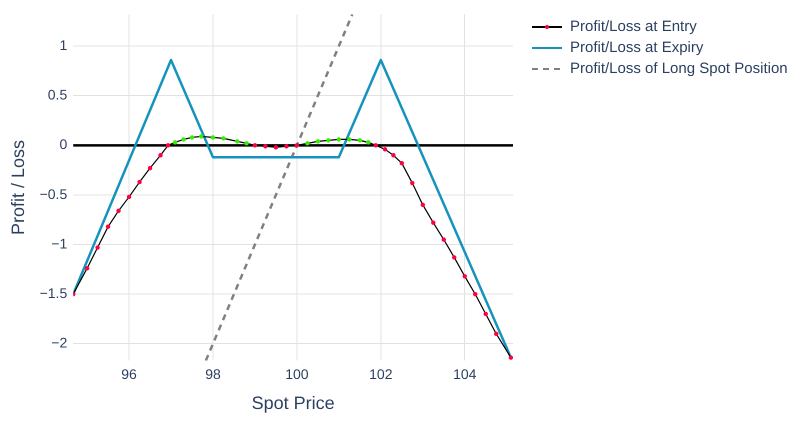  I want to click on y-tick-label: −0.5, so click(54, 194).